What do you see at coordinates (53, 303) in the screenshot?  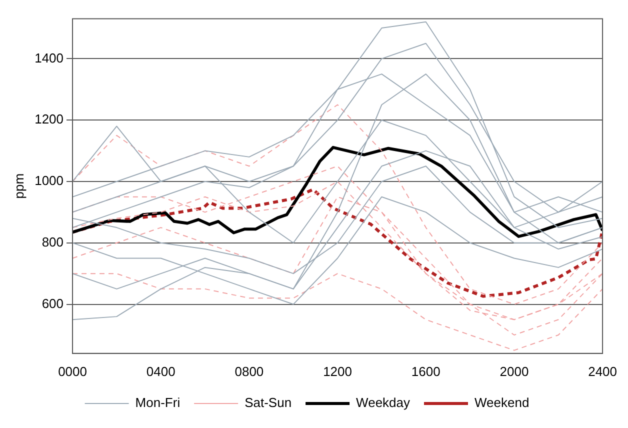 I see `y-tick-label: 600` at bounding box center [53, 303].